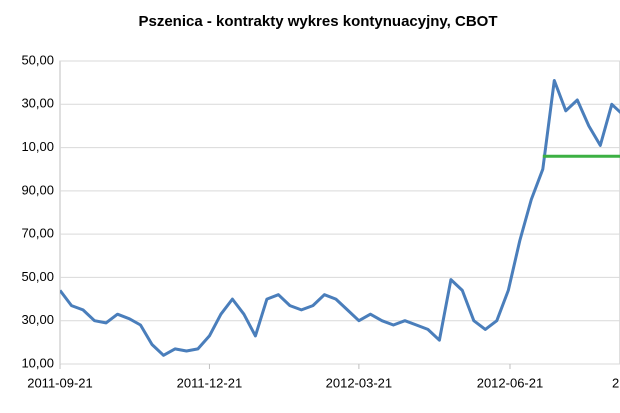 This screenshot has width=620, height=413. Describe the element at coordinates (359, 382) in the screenshot. I see `x-tick-label: 2012-03-21` at that location.